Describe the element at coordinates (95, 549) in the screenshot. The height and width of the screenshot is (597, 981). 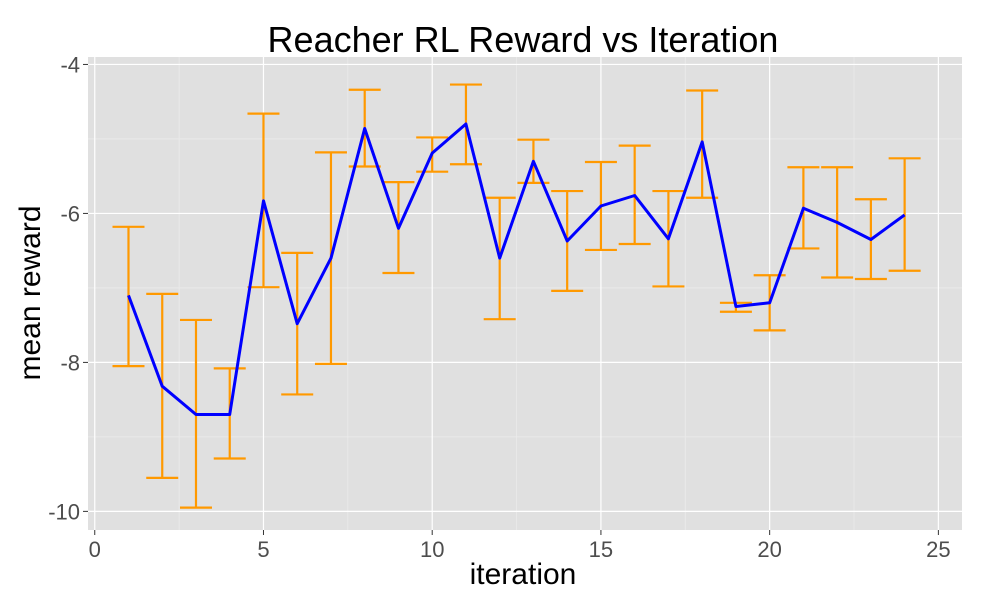
I see `x-tick-label: 0` at that location.